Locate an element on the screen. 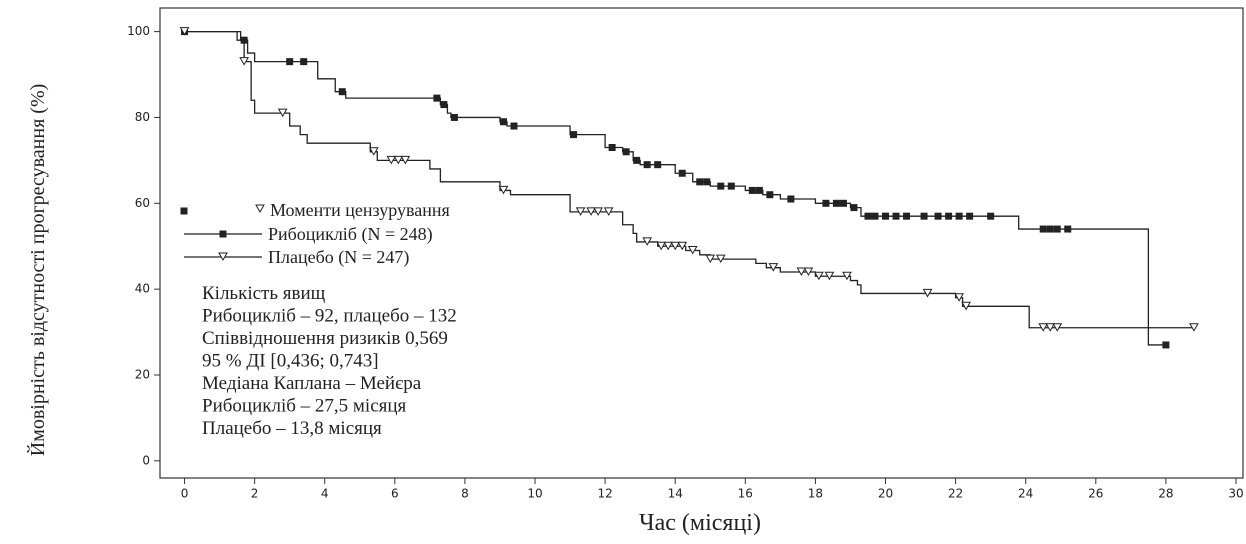 The image size is (1246, 544). x-tick-label: 14 is located at coordinates (675, 494).